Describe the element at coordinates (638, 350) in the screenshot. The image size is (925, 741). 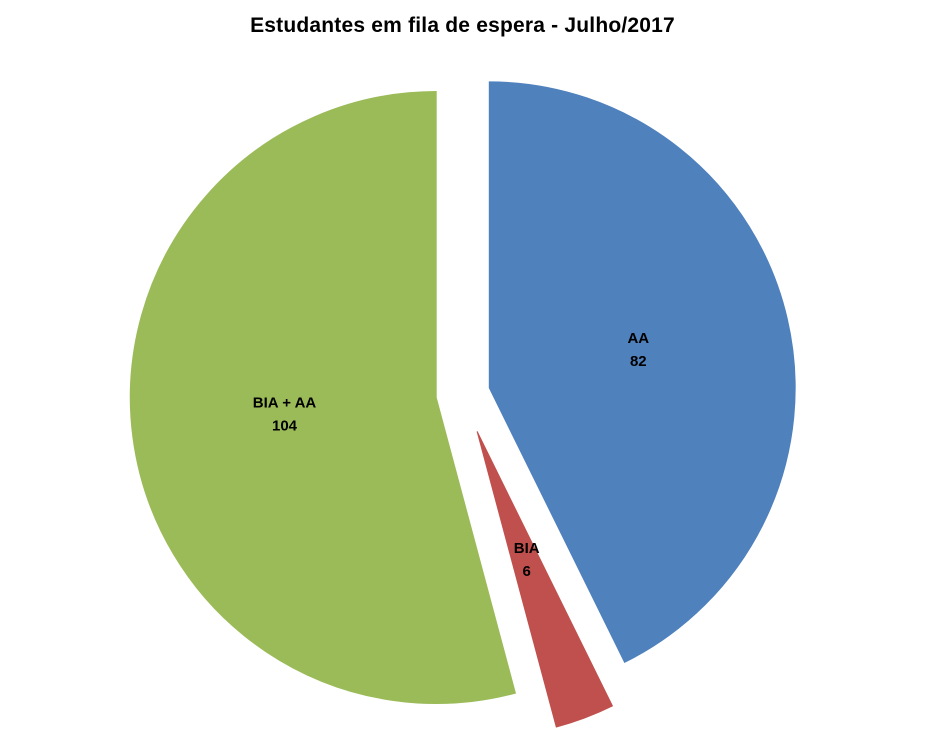
I see `slice-label-aa: AA 82` at that location.